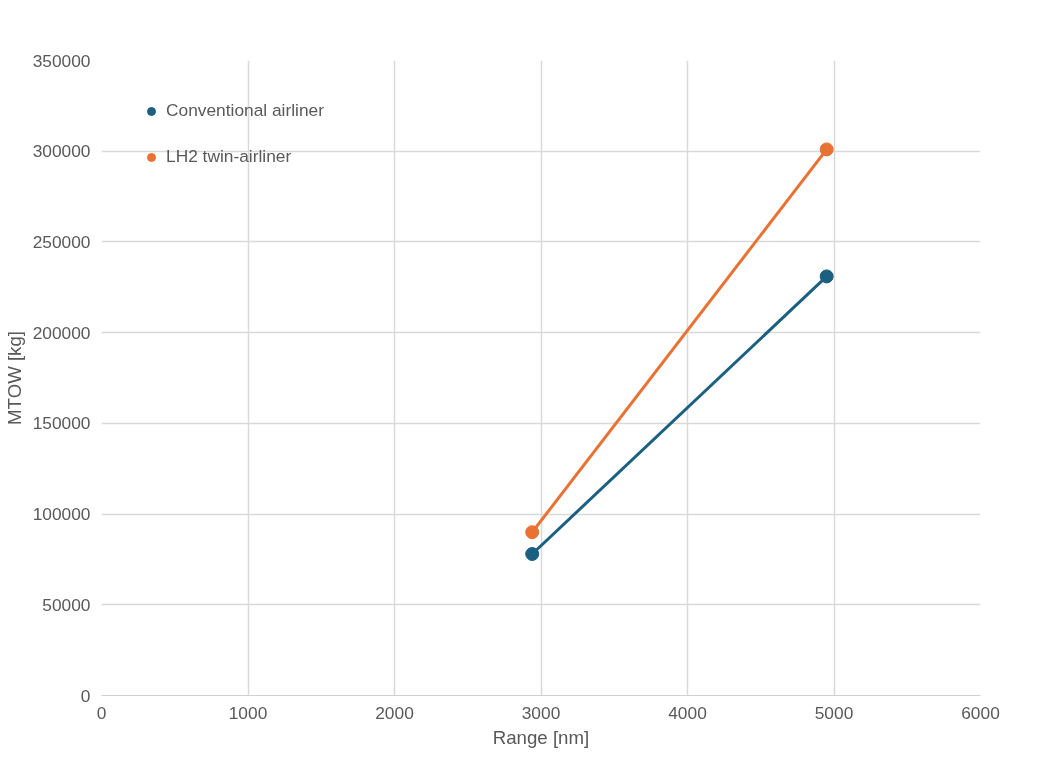 This screenshot has width=1053, height=761. I want to click on x-tick-label: 3000, so click(541, 712).